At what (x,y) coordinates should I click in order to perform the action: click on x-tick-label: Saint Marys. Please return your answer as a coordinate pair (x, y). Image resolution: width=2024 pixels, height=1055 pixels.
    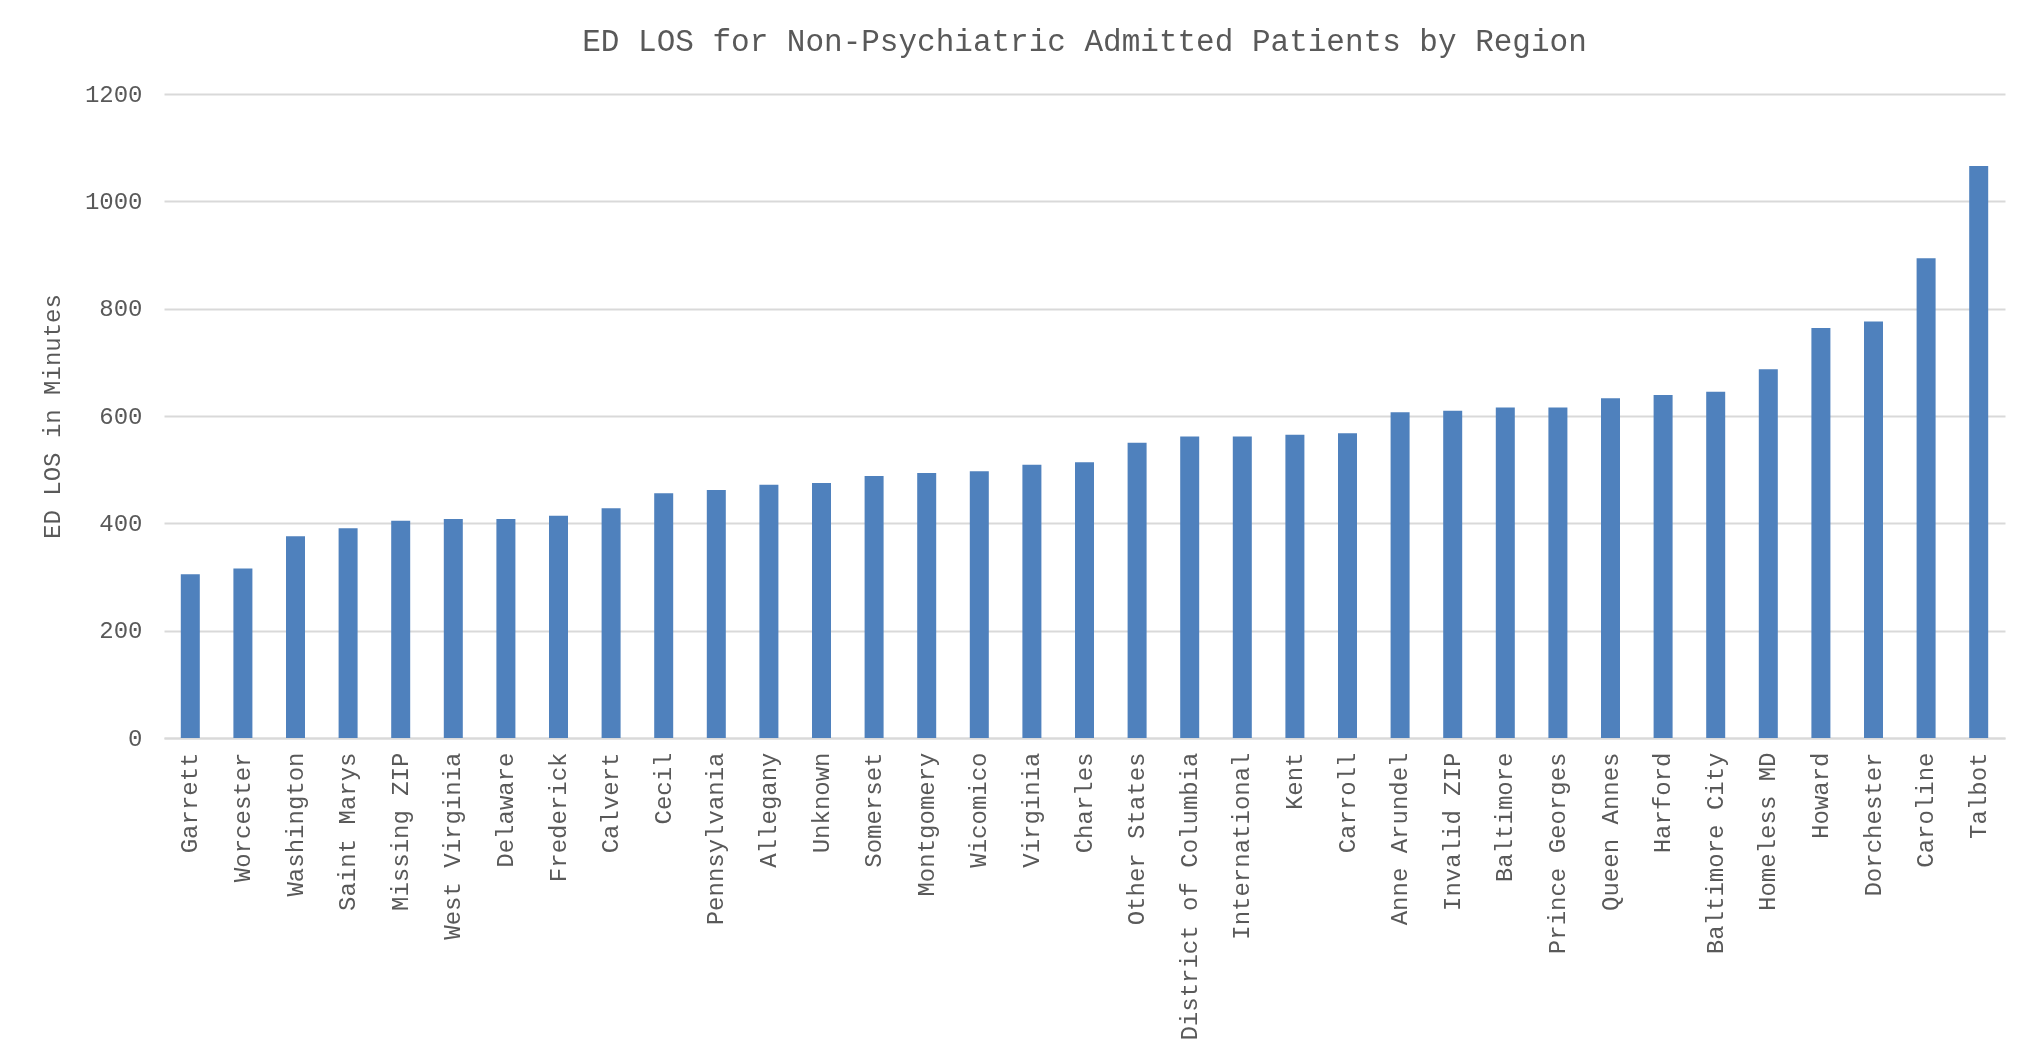
    Looking at the image, I should click on (349, 831).